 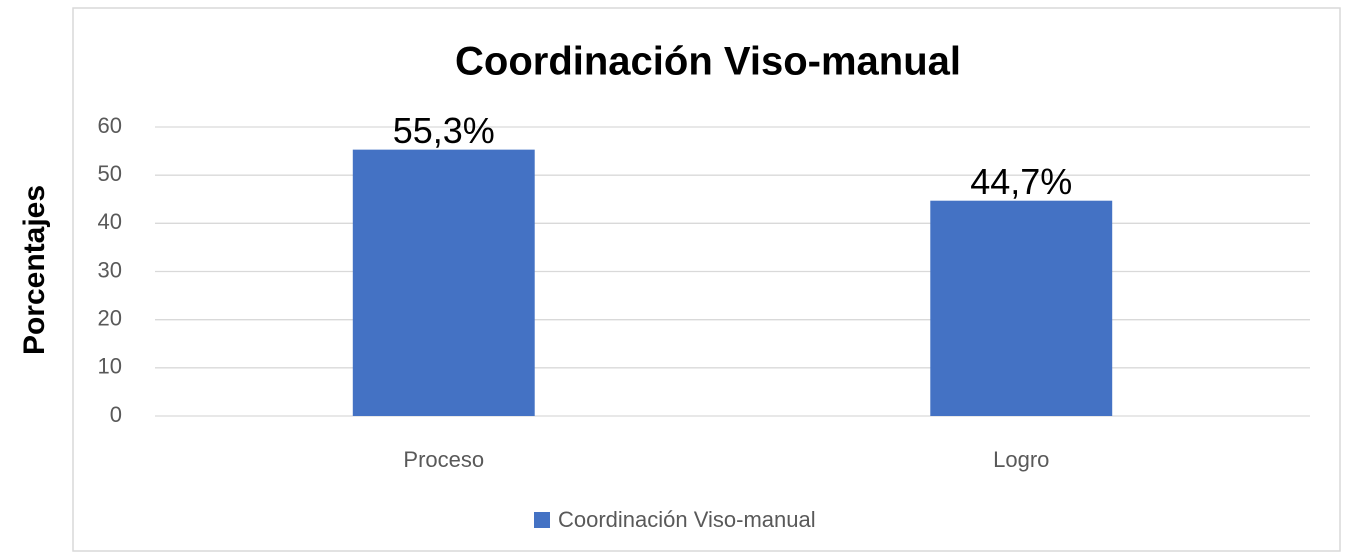 What do you see at coordinates (1021, 181) in the screenshot?
I see `data-label: 44,7%` at bounding box center [1021, 181].